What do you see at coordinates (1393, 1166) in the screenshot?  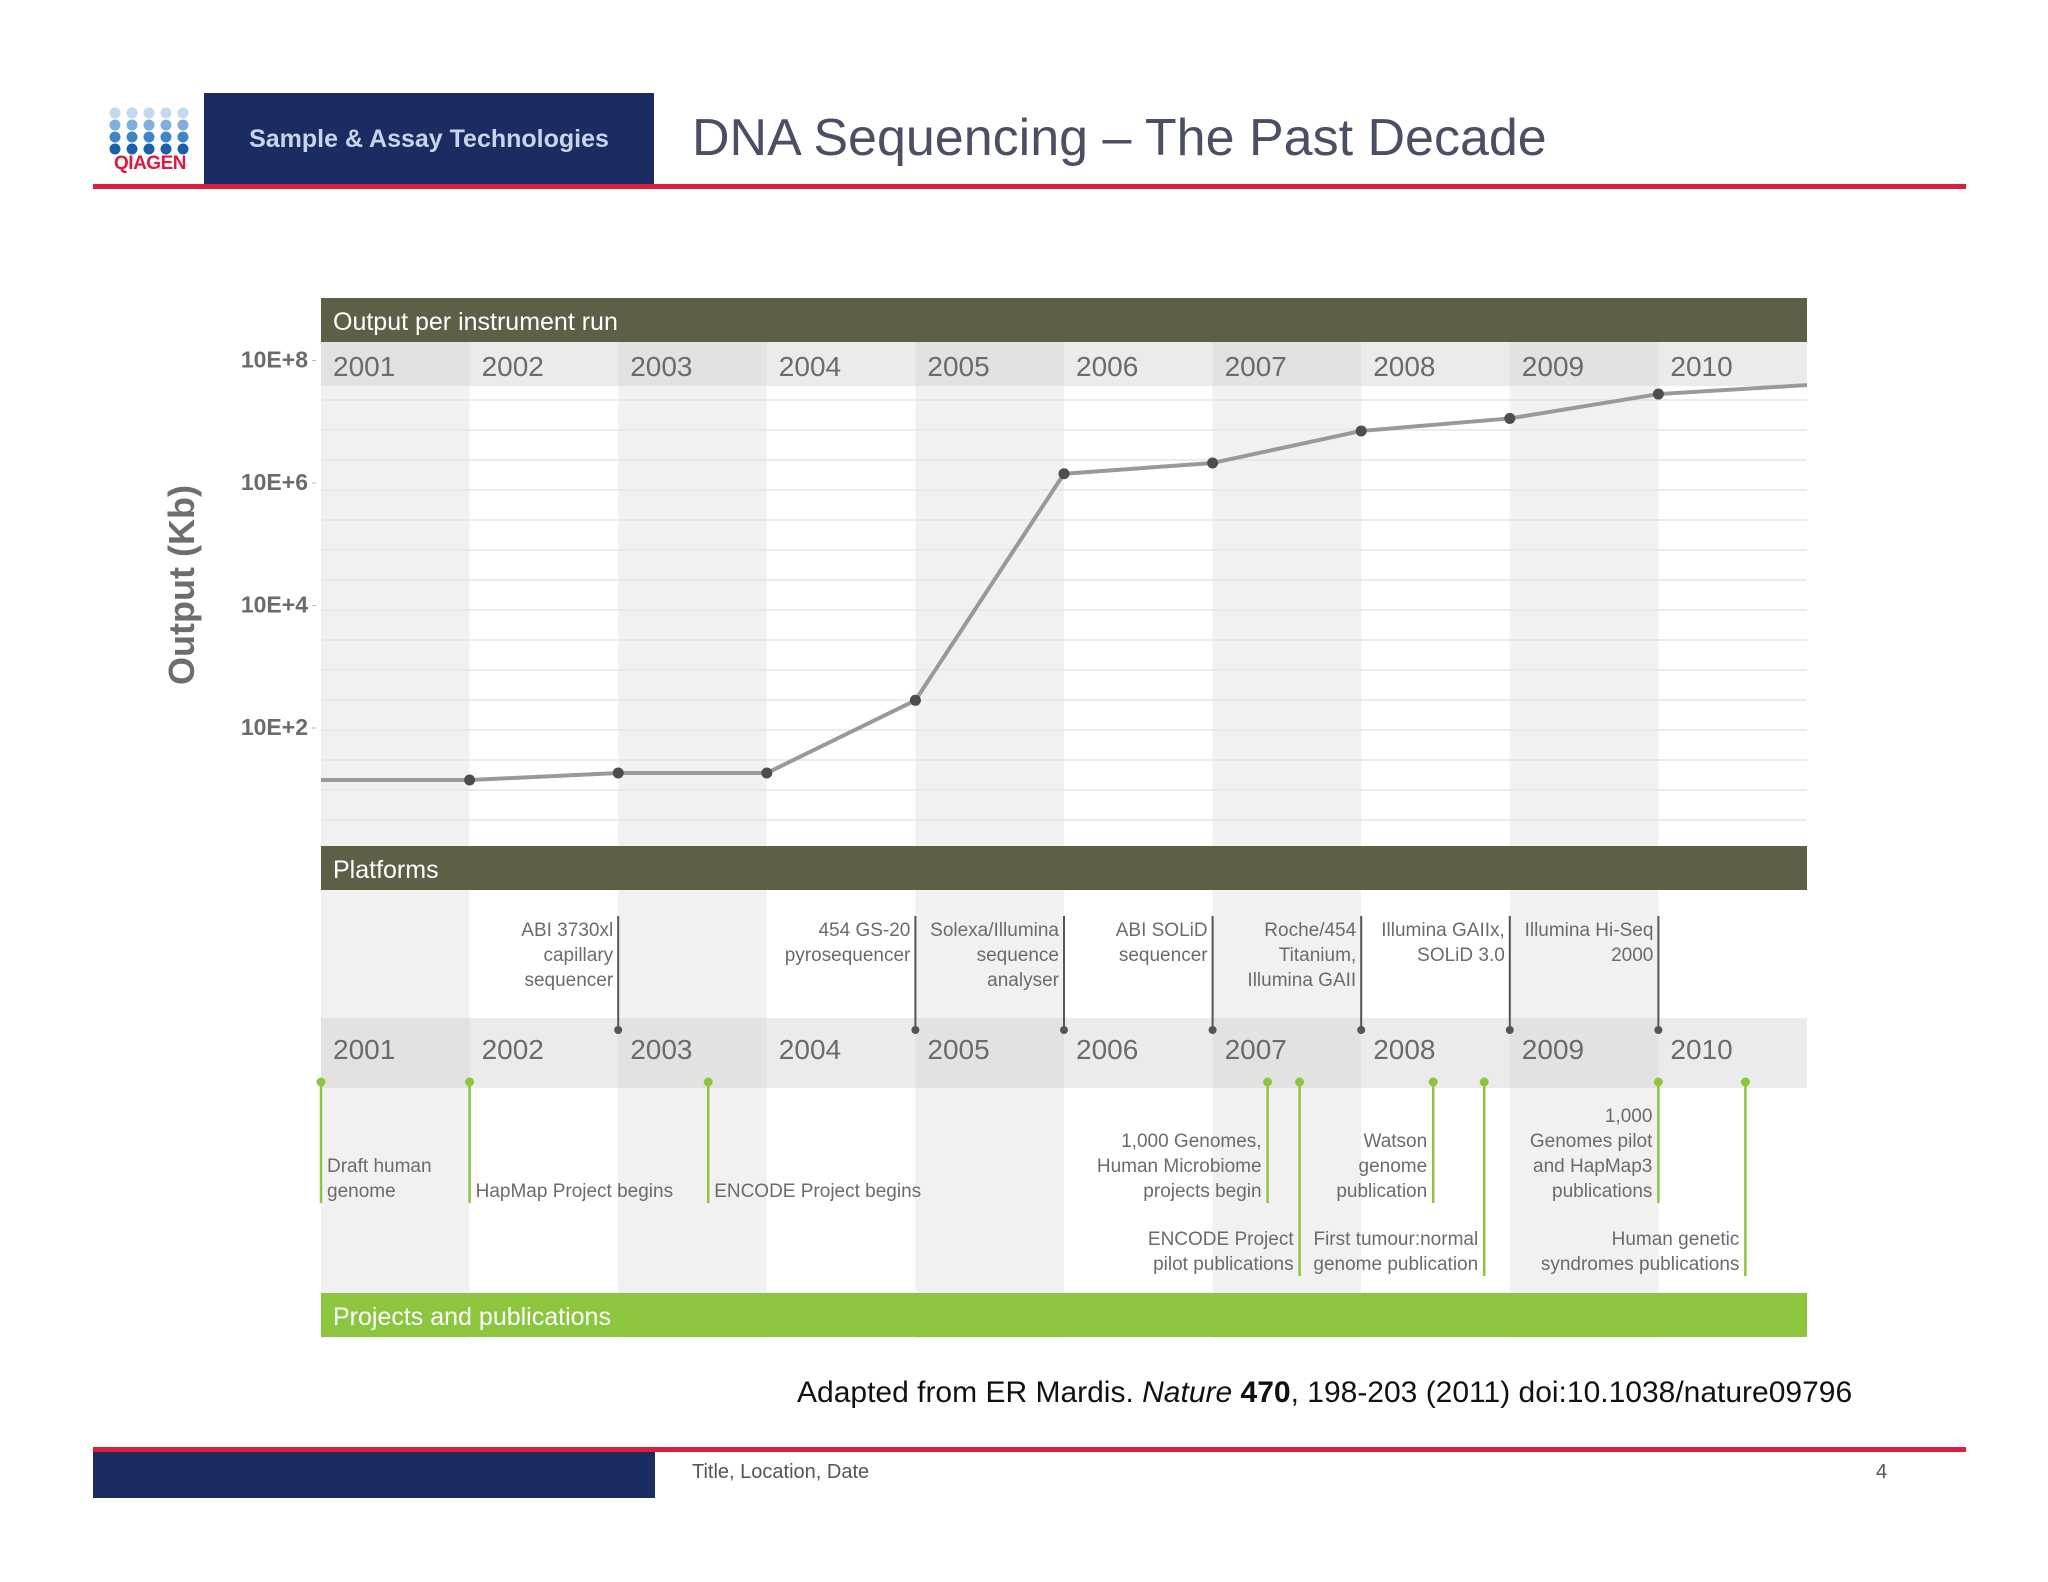 I see `project-label: genome` at bounding box center [1393, 1166].